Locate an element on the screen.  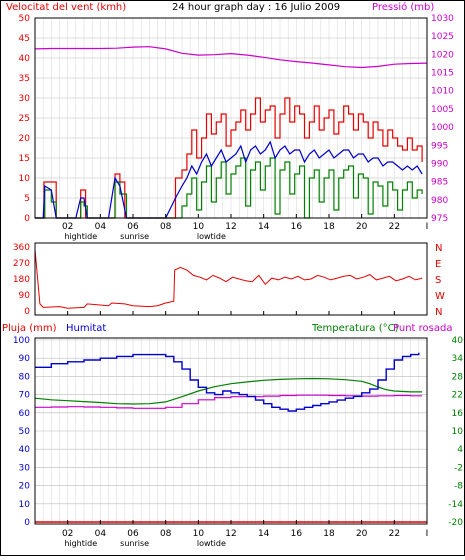
wind-tick-label: 15 is located at coordinates (24, 159).